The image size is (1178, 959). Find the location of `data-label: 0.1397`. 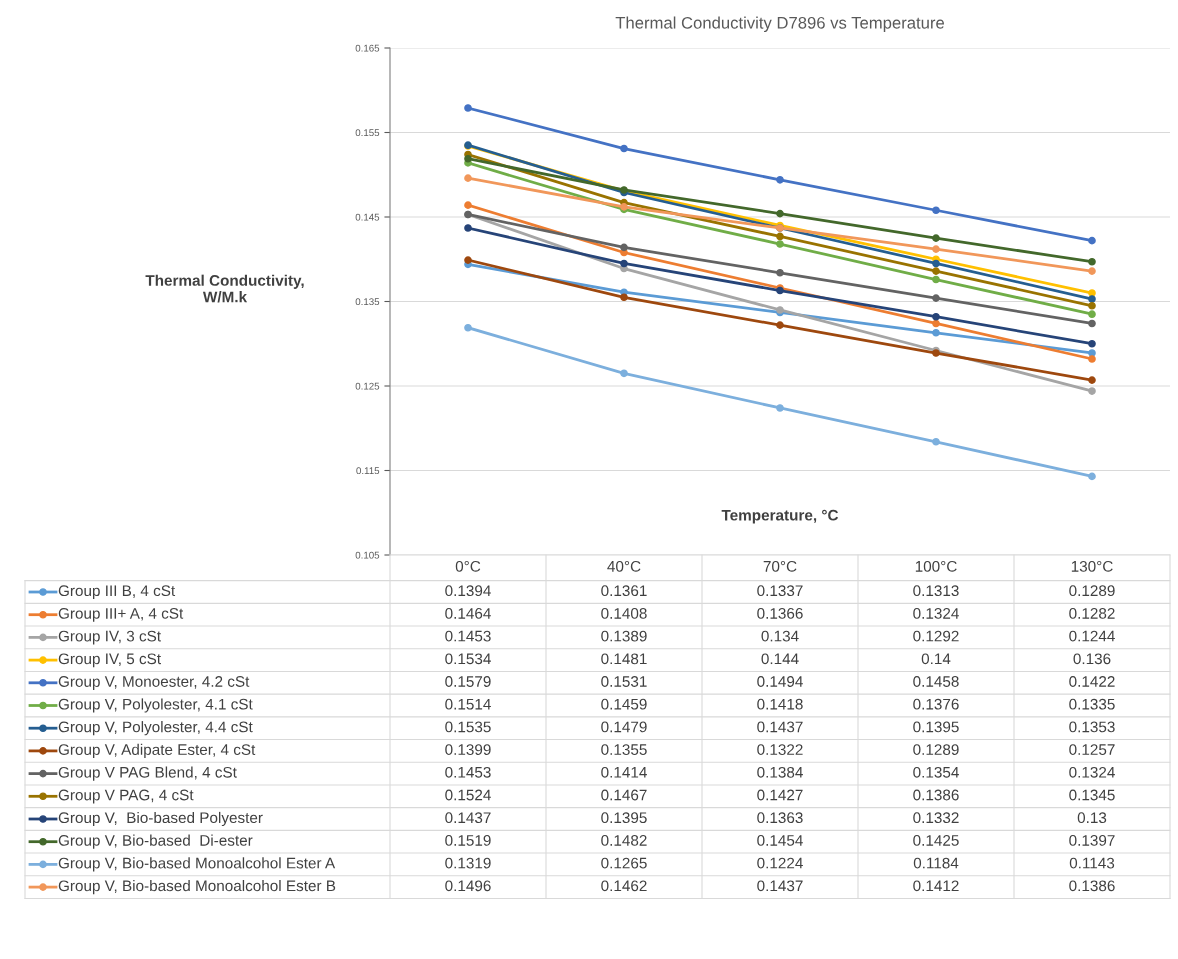

data-label: 0.1397 is located at coordinates (1092, 840).